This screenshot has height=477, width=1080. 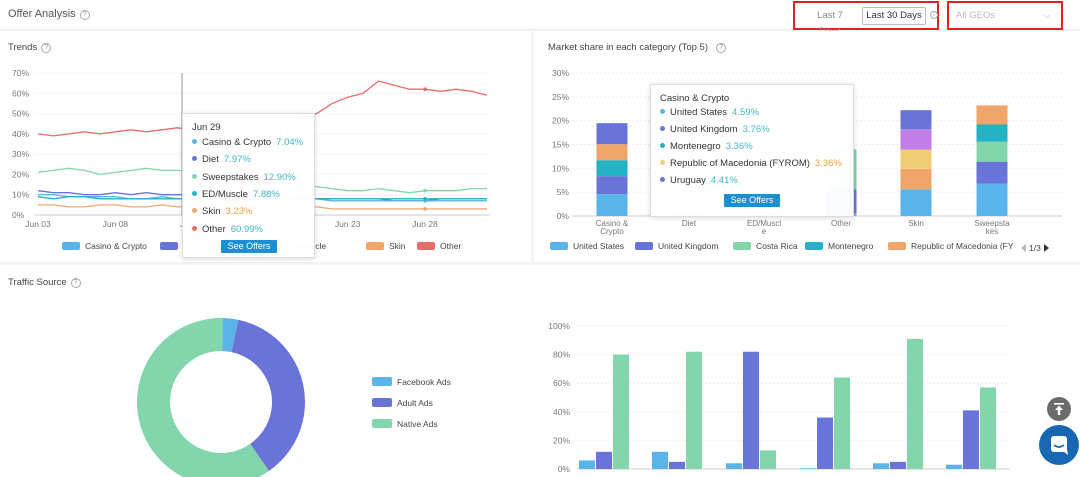 I want to click on tooltip-row: Skin 3.23%, so click(x=222, y=212).